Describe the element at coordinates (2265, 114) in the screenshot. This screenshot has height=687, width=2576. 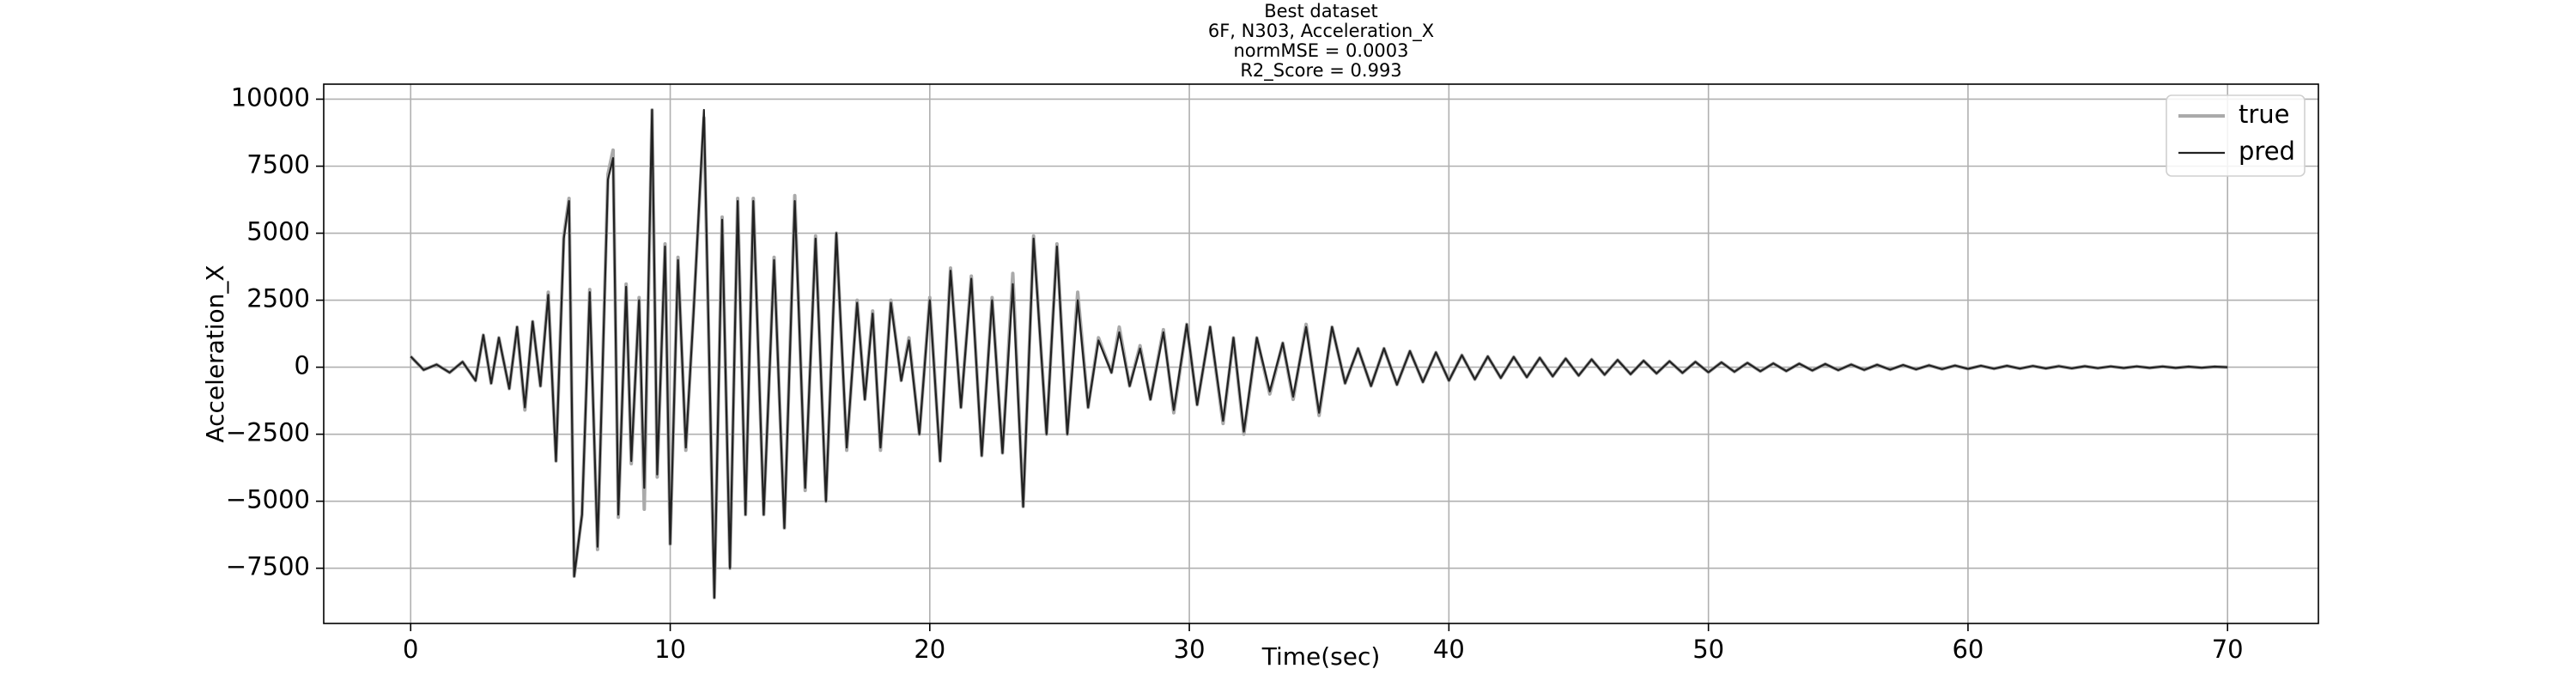
I see `legend-label: true` at that location.